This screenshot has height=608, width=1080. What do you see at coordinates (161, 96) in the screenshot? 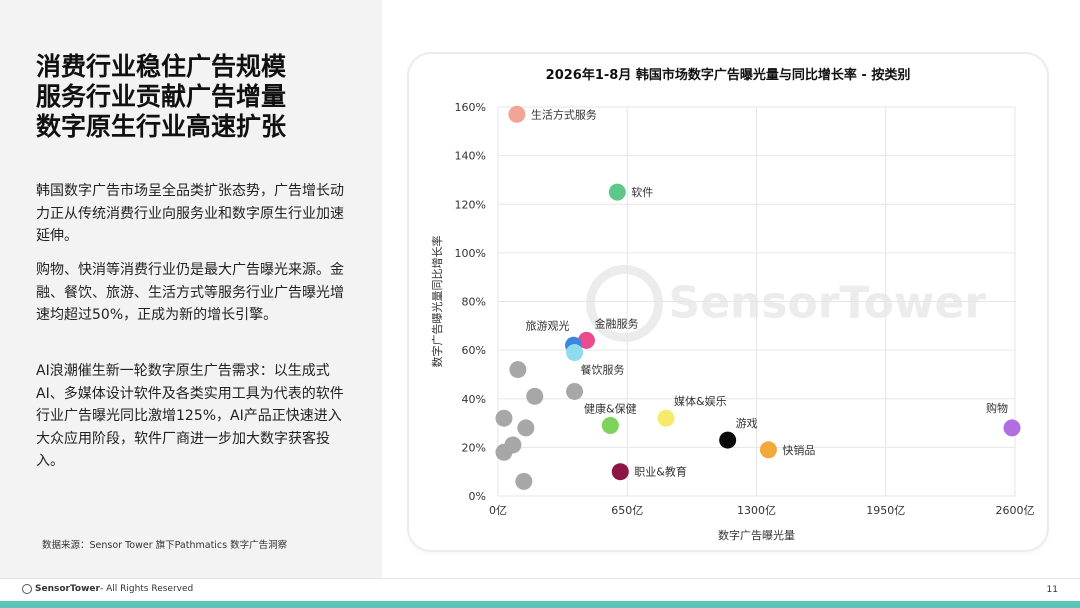
I see `headline-line-2: 服务行业贡献广告增量` at bounding box center [161, 96].